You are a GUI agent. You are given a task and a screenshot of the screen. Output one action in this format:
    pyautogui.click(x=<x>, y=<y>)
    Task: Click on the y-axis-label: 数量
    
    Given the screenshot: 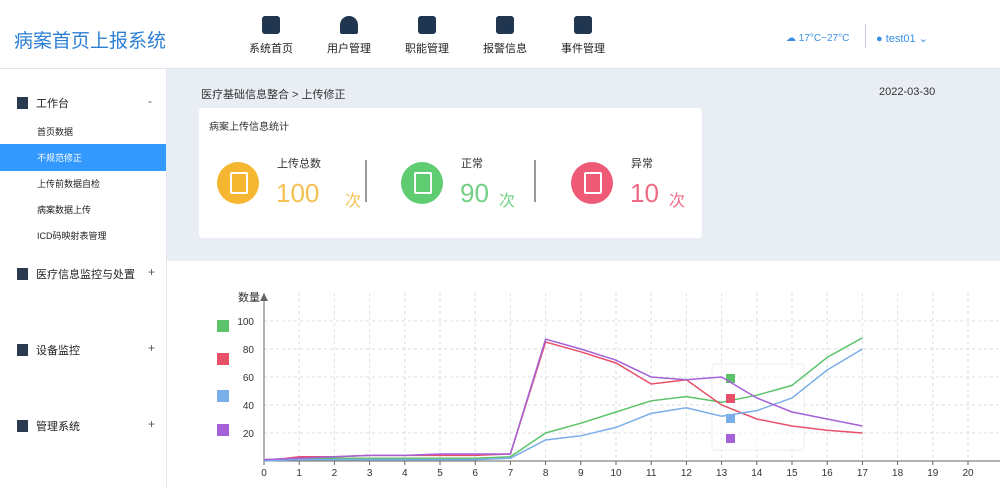 What is the action you would take?
    pyautogui.click(x=249, y=297)
    